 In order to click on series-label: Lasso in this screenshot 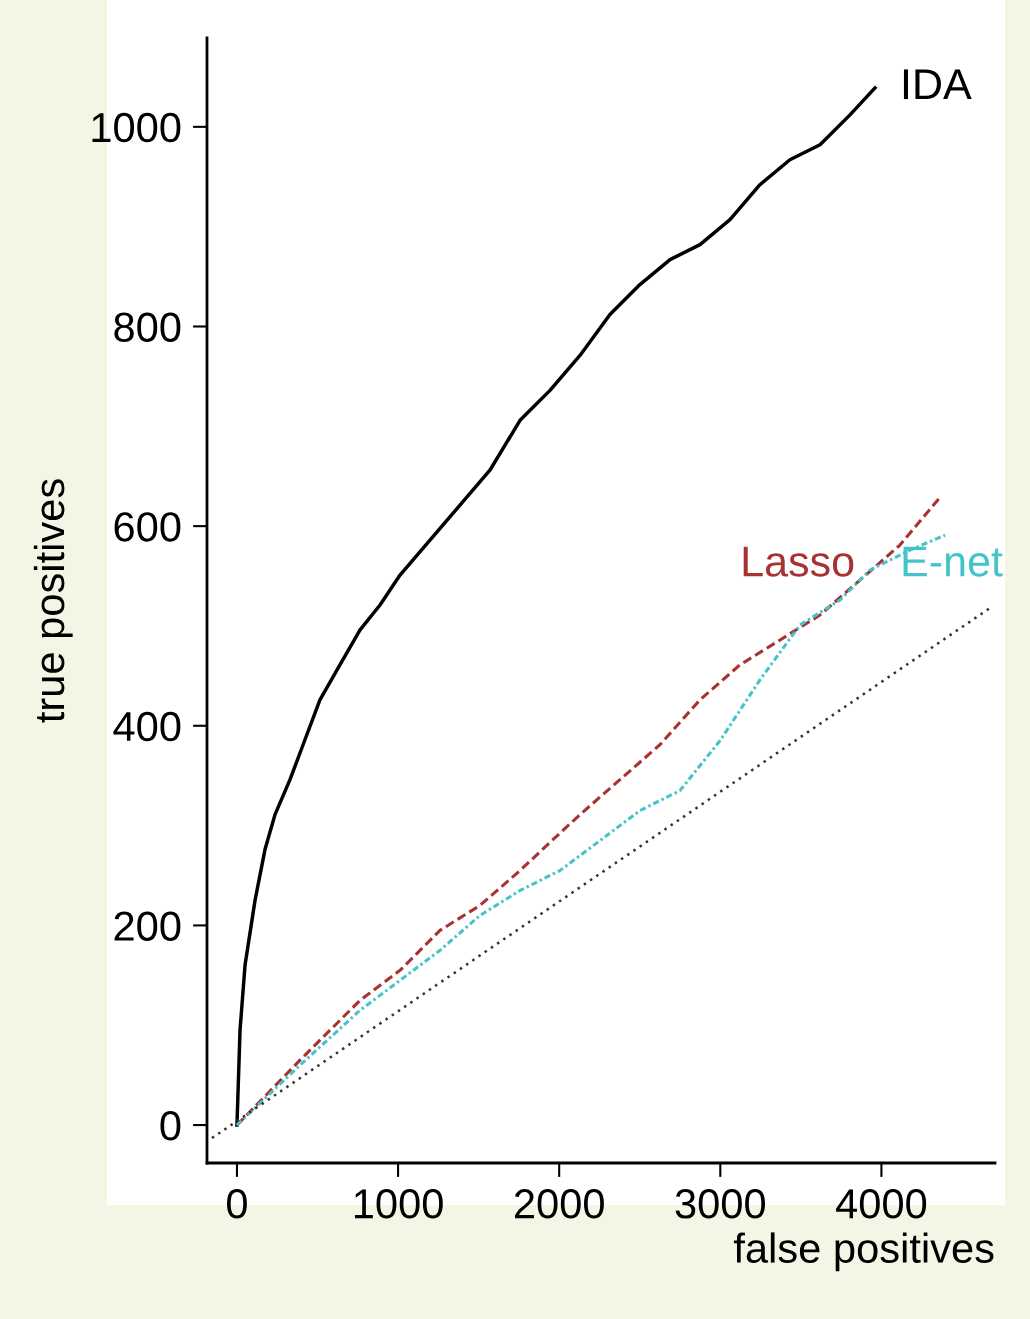, I will do `click(798, 561)`.